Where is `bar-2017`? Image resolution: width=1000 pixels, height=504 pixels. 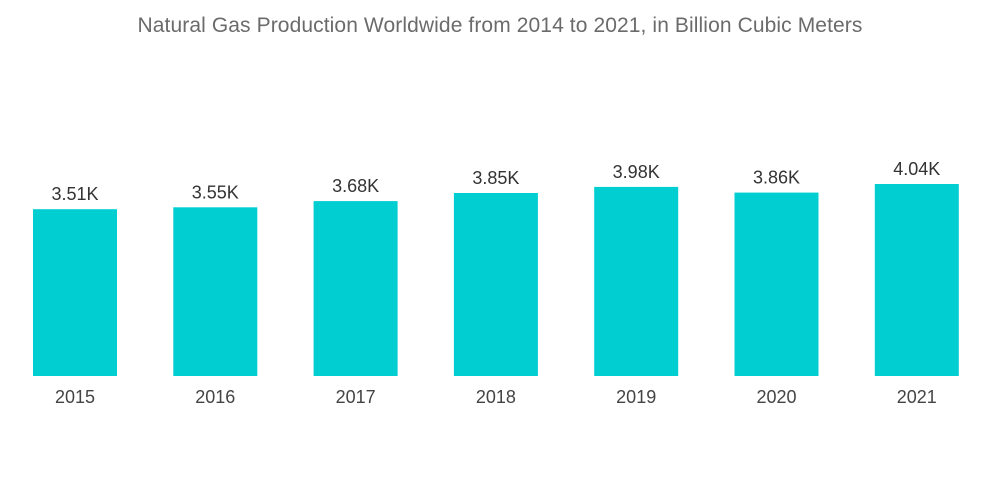
bar-2017 is located at coordinates (355, 288).